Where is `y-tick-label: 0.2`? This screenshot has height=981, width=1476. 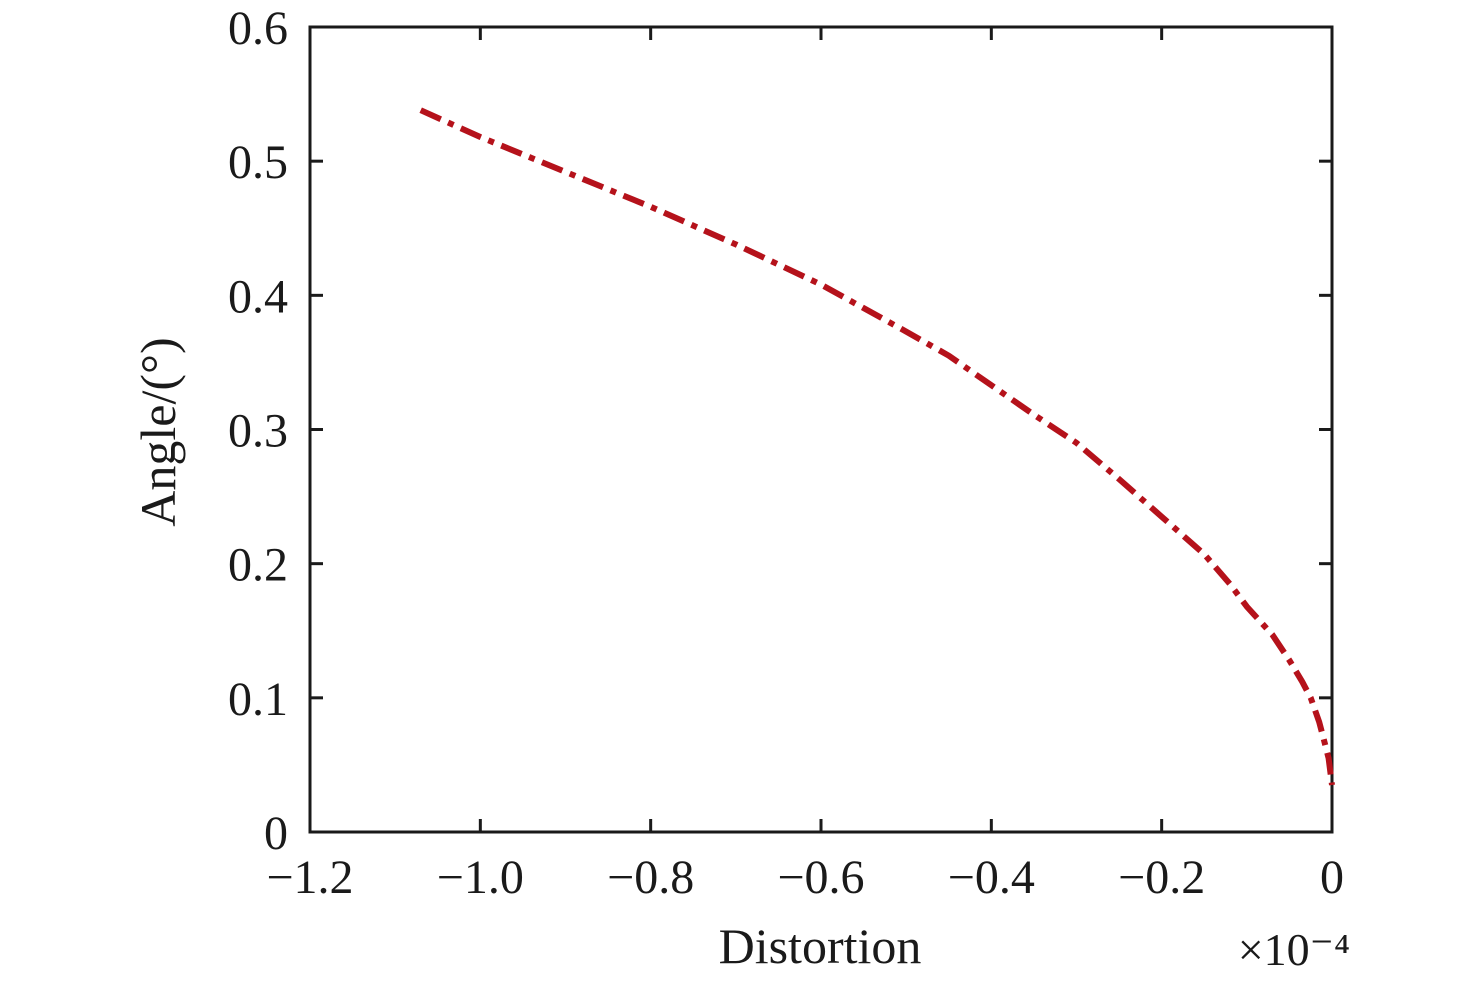
y-tick-label: 0.2 is located at coordinates (258, 565).